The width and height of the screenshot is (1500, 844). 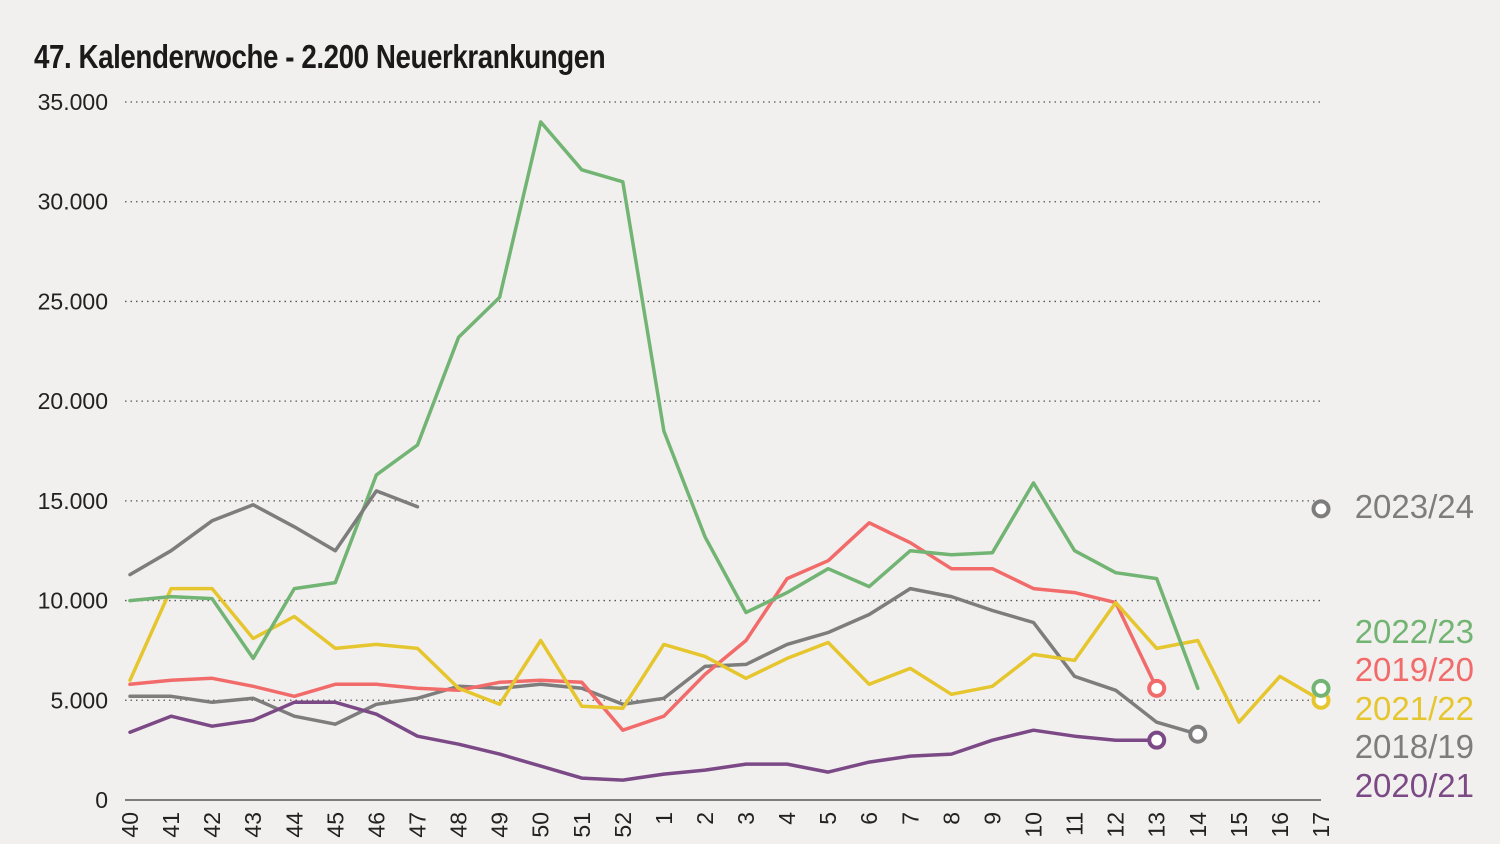 I want to click on x-tick-label: 47, so click(x=417, y=825).